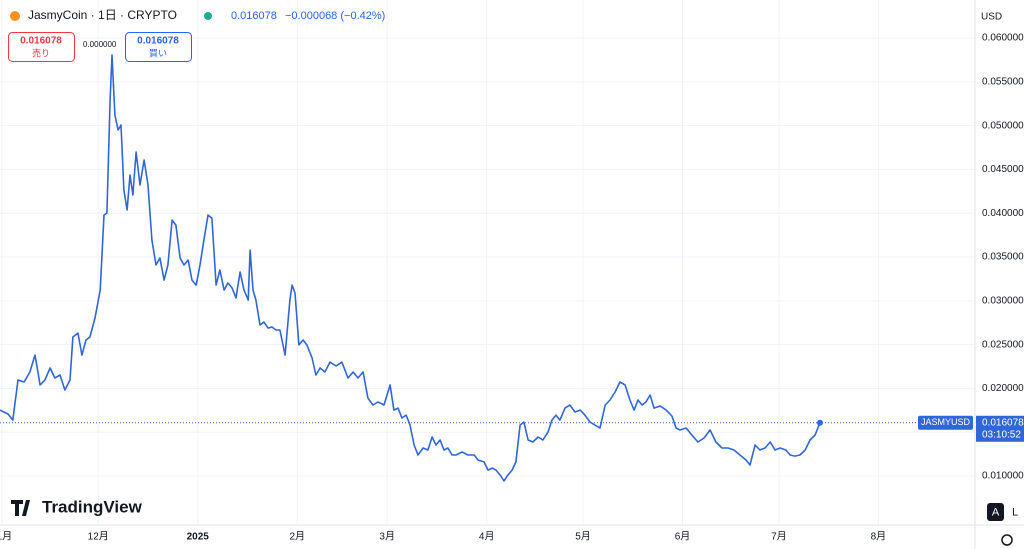 The image size is (1024, 549). What do you see at coordinates (100, 44) in the screenshot?
I see `peak-annotation: 0.000000` at bounding box center [100, 44].